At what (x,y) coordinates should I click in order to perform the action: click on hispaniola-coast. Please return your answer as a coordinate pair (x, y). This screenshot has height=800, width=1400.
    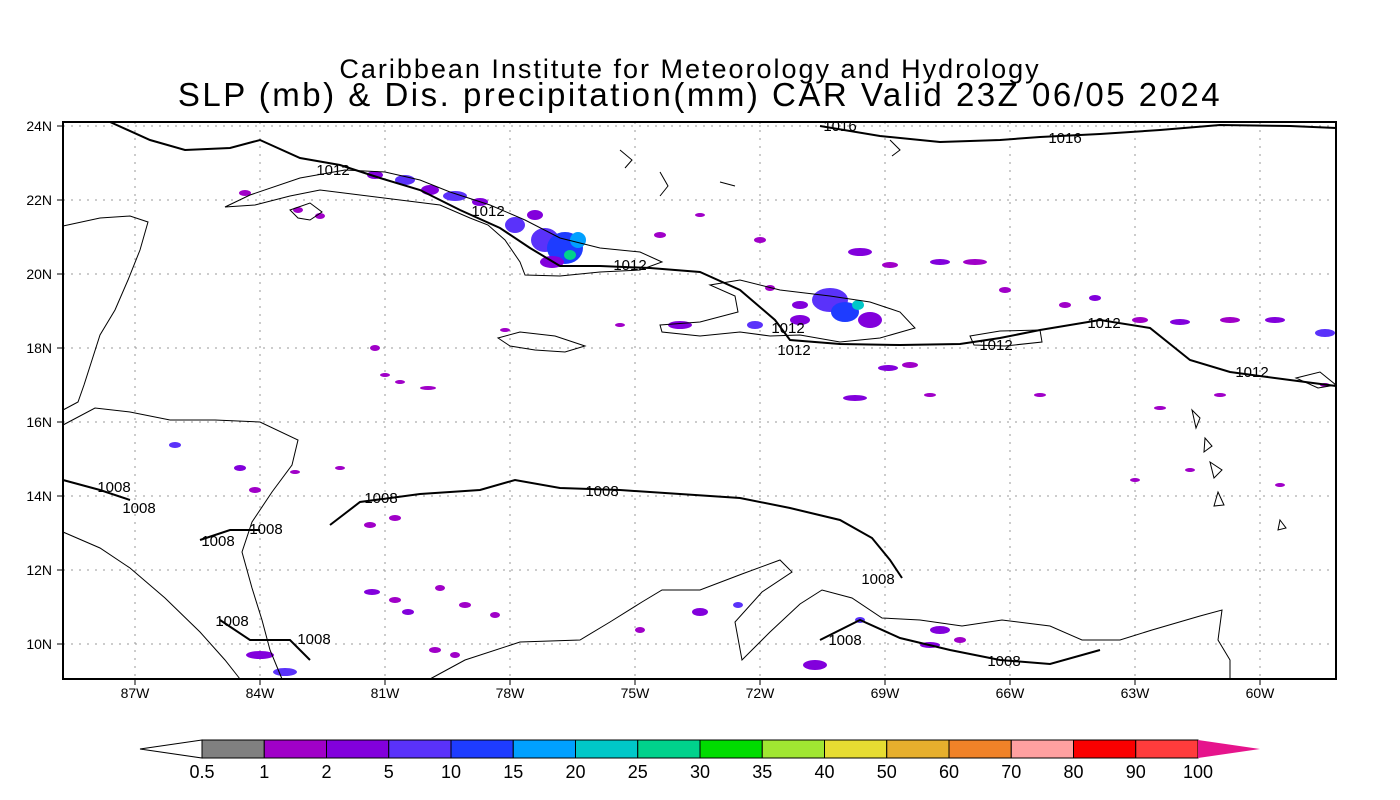
    Looking at the image, I should click on (787, 311).